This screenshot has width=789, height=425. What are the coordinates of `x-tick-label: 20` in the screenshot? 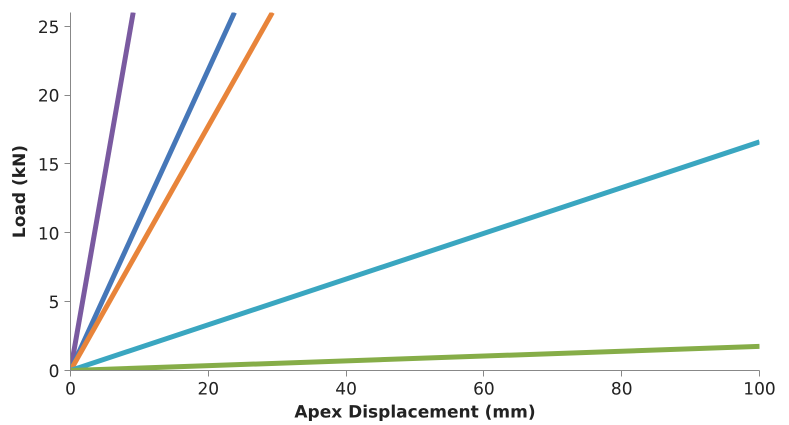 It's located at (208, 390).